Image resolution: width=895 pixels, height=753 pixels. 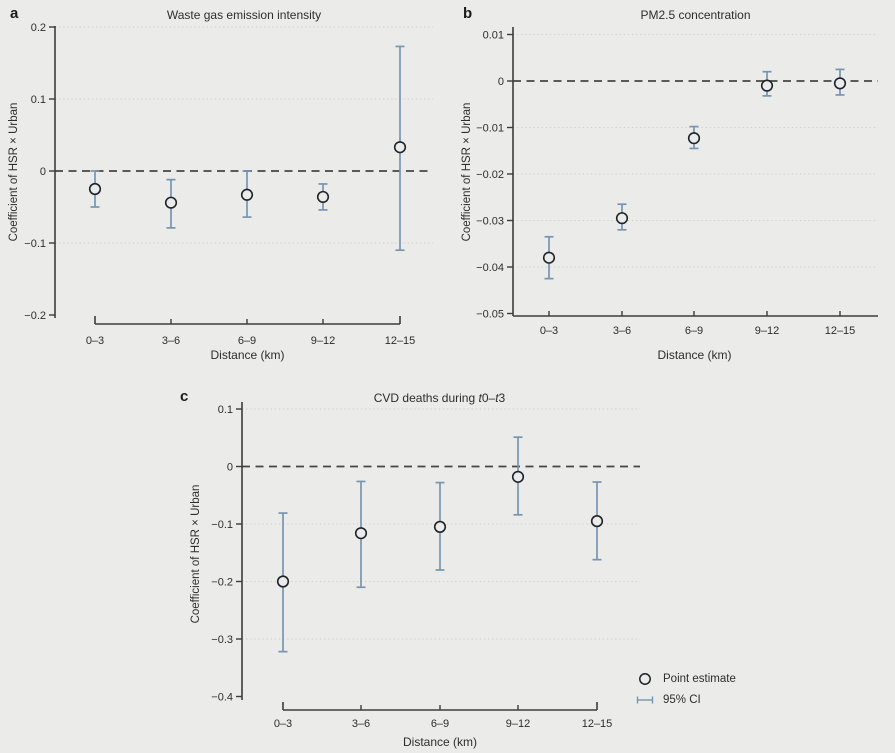 I want to click on panel-letter-c: c, so click(x=184, y=396).